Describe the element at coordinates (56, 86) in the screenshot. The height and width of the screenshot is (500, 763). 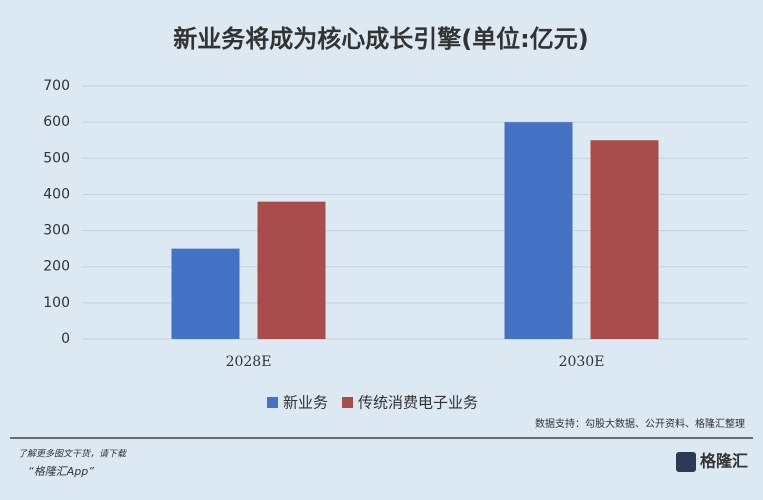
I see `y-tick-label: 700` at that location.